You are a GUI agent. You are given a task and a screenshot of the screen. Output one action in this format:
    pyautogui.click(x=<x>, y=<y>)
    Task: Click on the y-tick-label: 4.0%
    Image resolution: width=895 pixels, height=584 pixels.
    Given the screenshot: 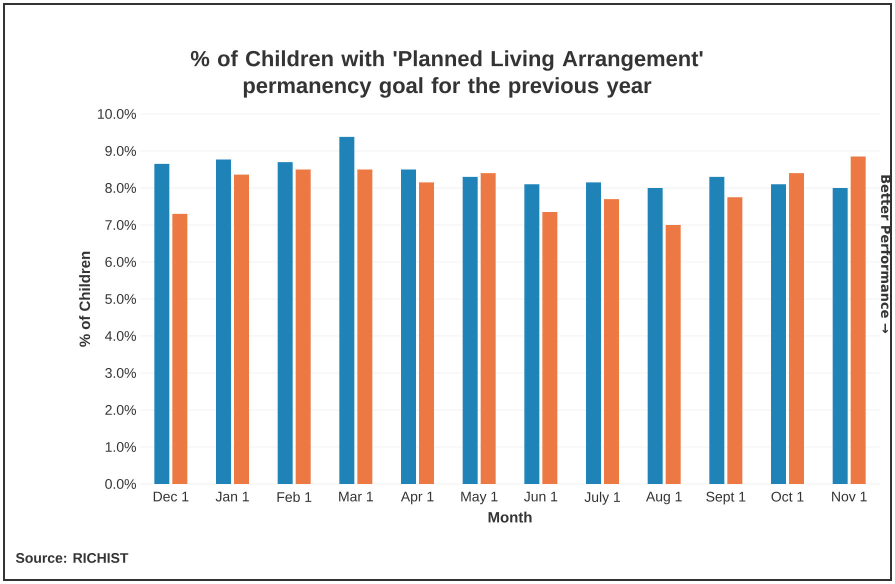 What is the action you would take?
    pyautogui.click(x=120, y=336)
    